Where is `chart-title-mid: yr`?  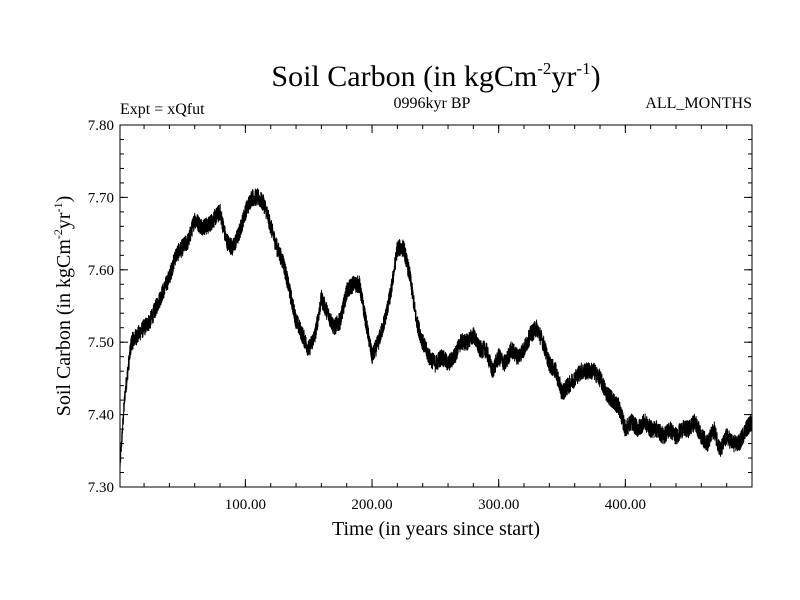 chart-title-mid: yr is located at coordinates (563, 76).